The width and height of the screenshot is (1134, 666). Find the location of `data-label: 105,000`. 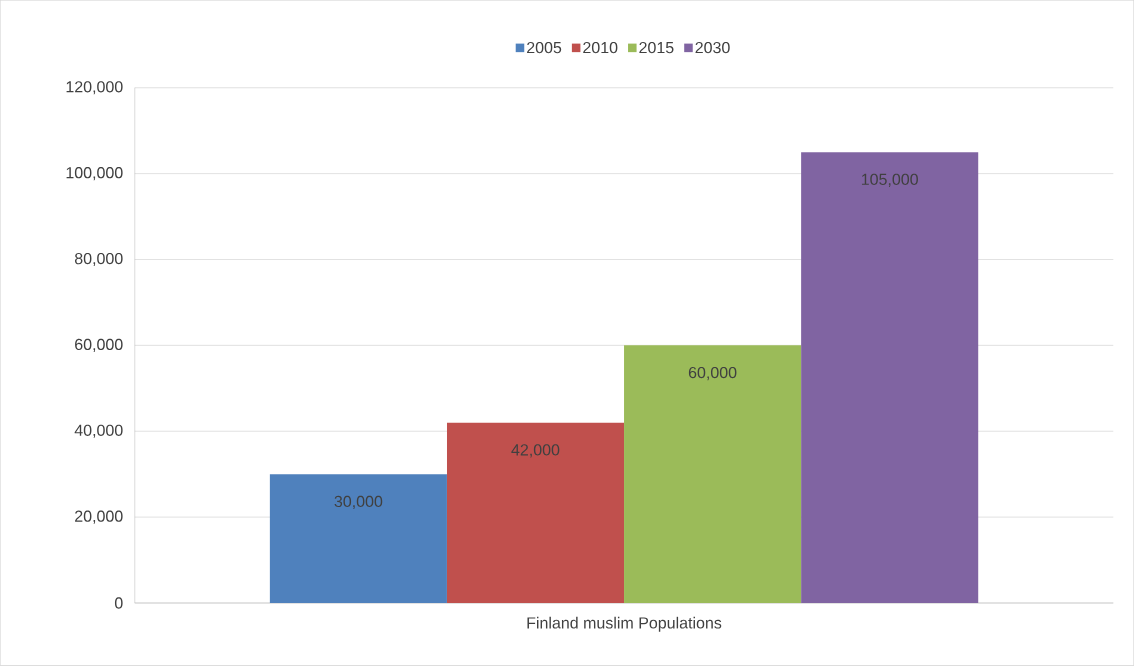

data-label: 105,000 is located at coordinates (889, 180).